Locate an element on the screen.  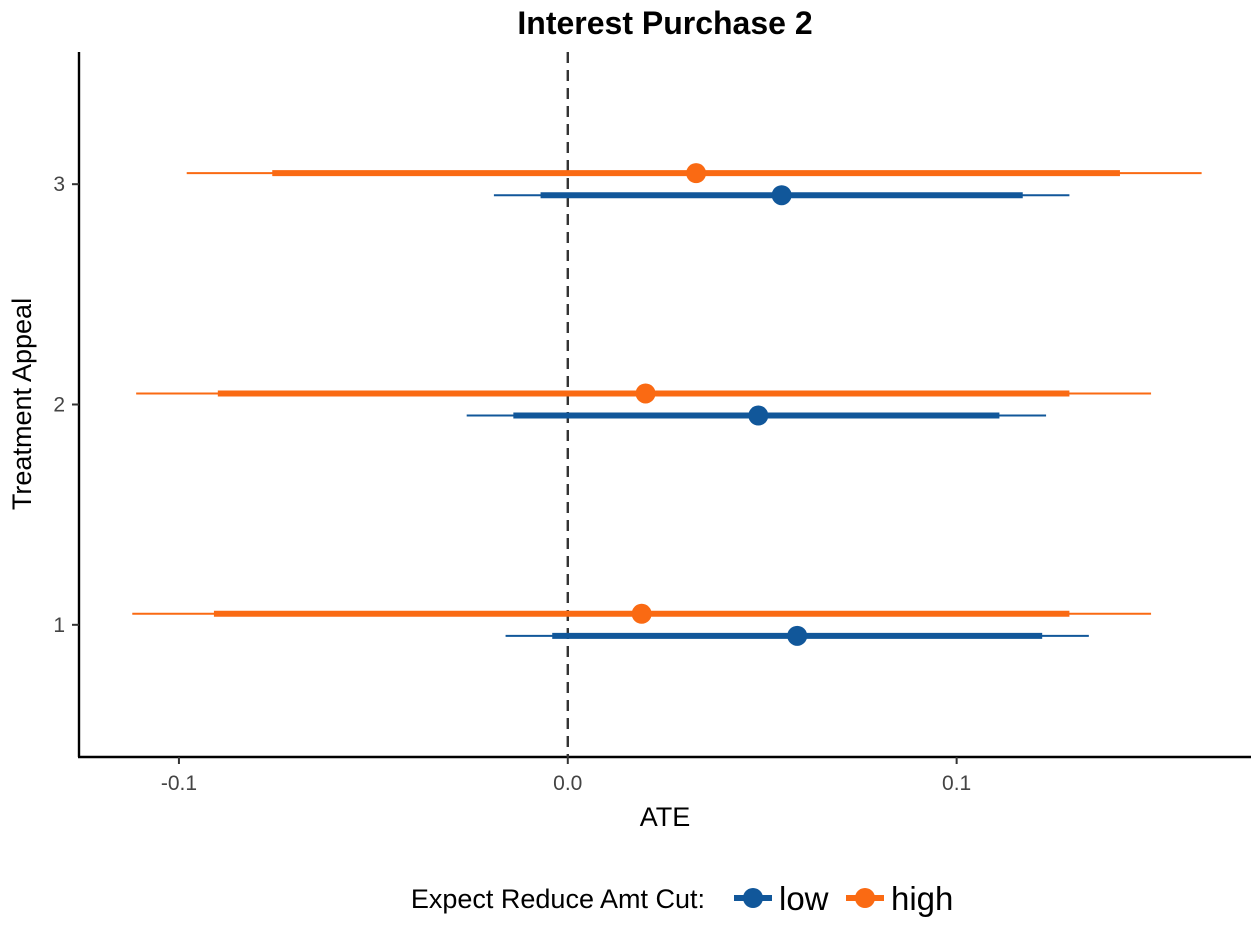
y-tick-label: 1 is located at coordinates (59, 625).